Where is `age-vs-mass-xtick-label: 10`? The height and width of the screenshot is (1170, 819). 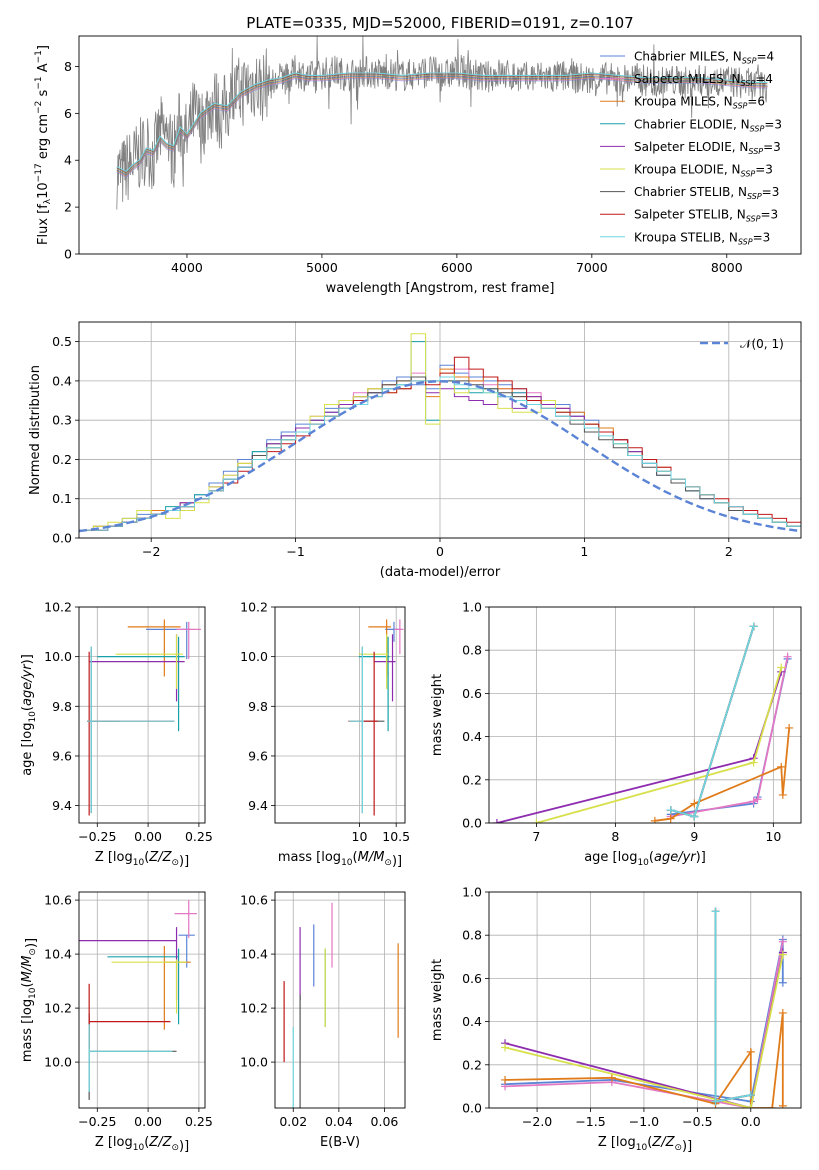 age-vs-mass-xtick-label: 10 is located at coordinates (360, 836).